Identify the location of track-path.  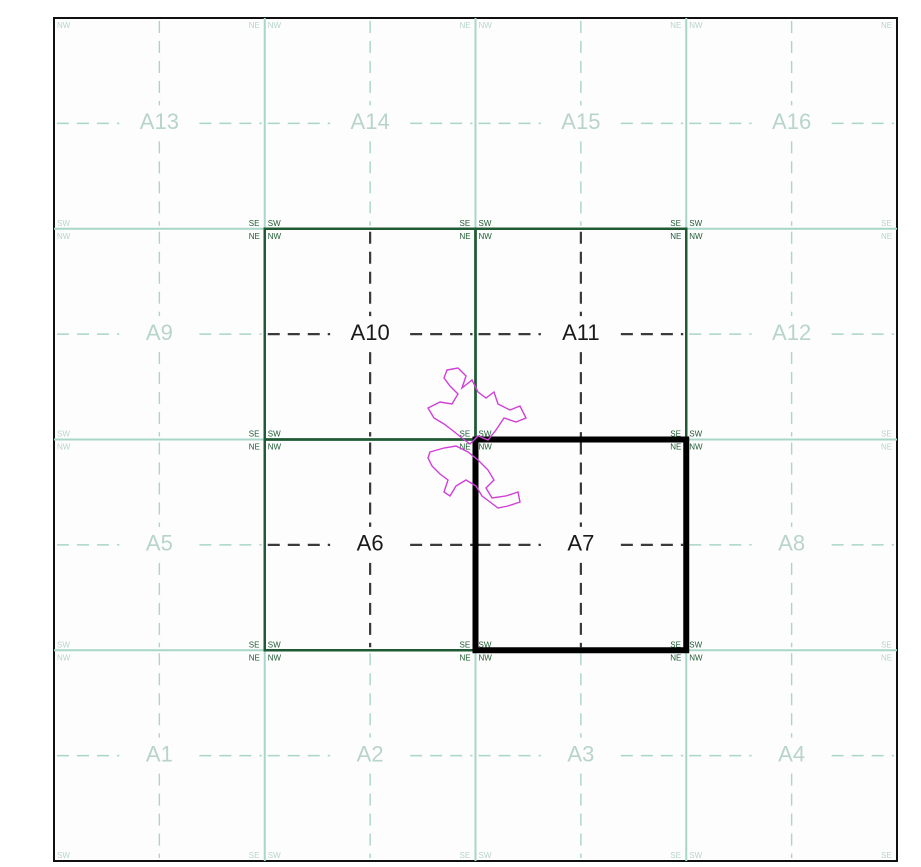
(477, 438).